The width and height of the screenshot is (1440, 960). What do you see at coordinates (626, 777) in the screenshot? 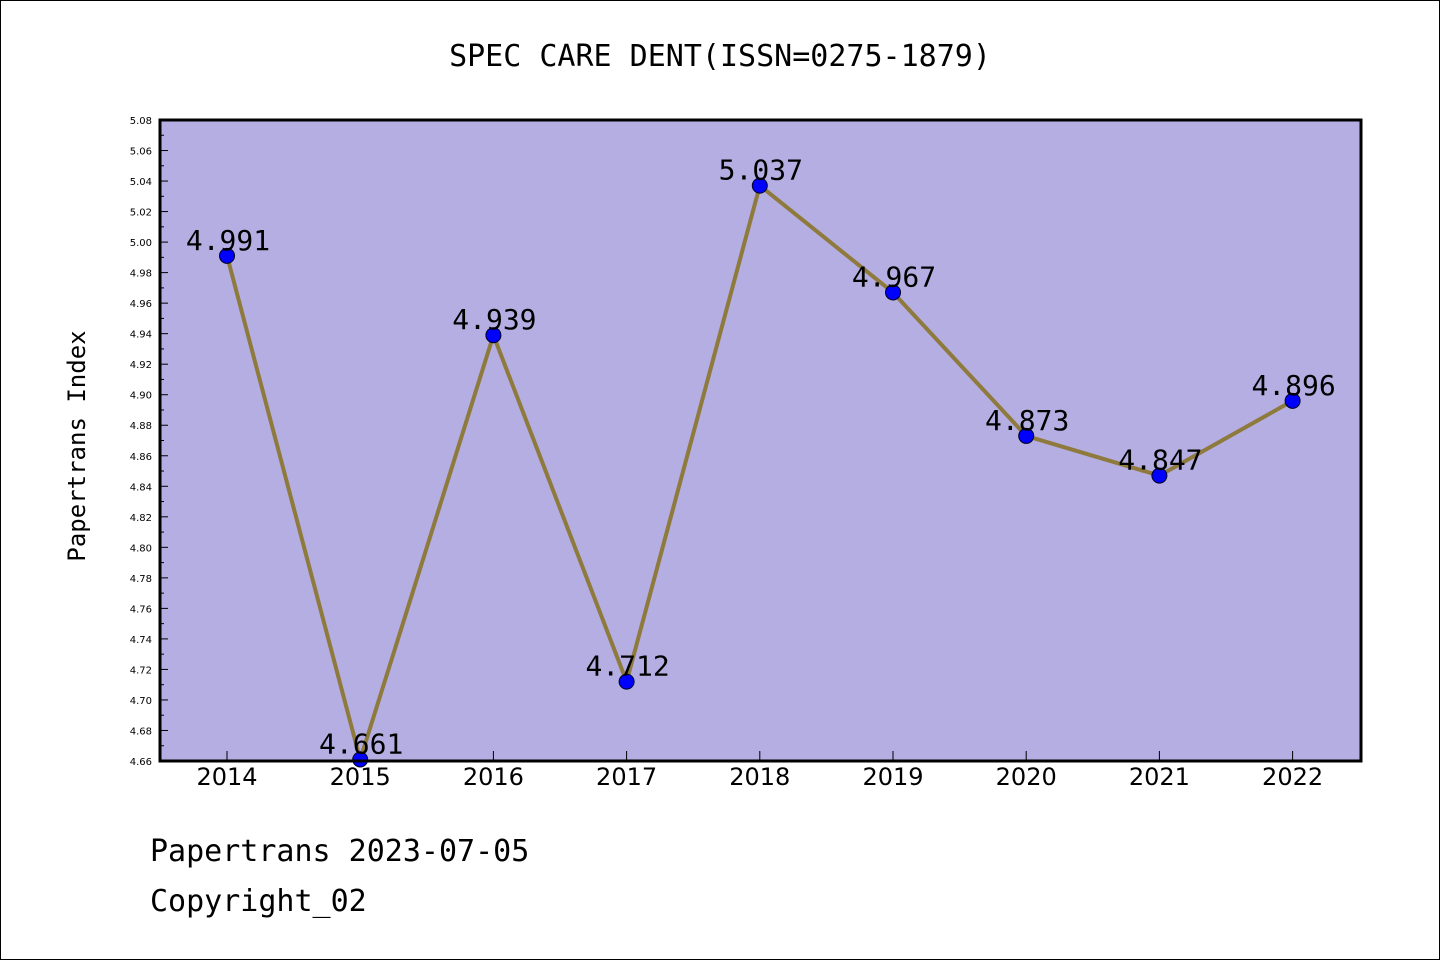
I see `x-tick-label: 2017` at bounding box center [626, 777].